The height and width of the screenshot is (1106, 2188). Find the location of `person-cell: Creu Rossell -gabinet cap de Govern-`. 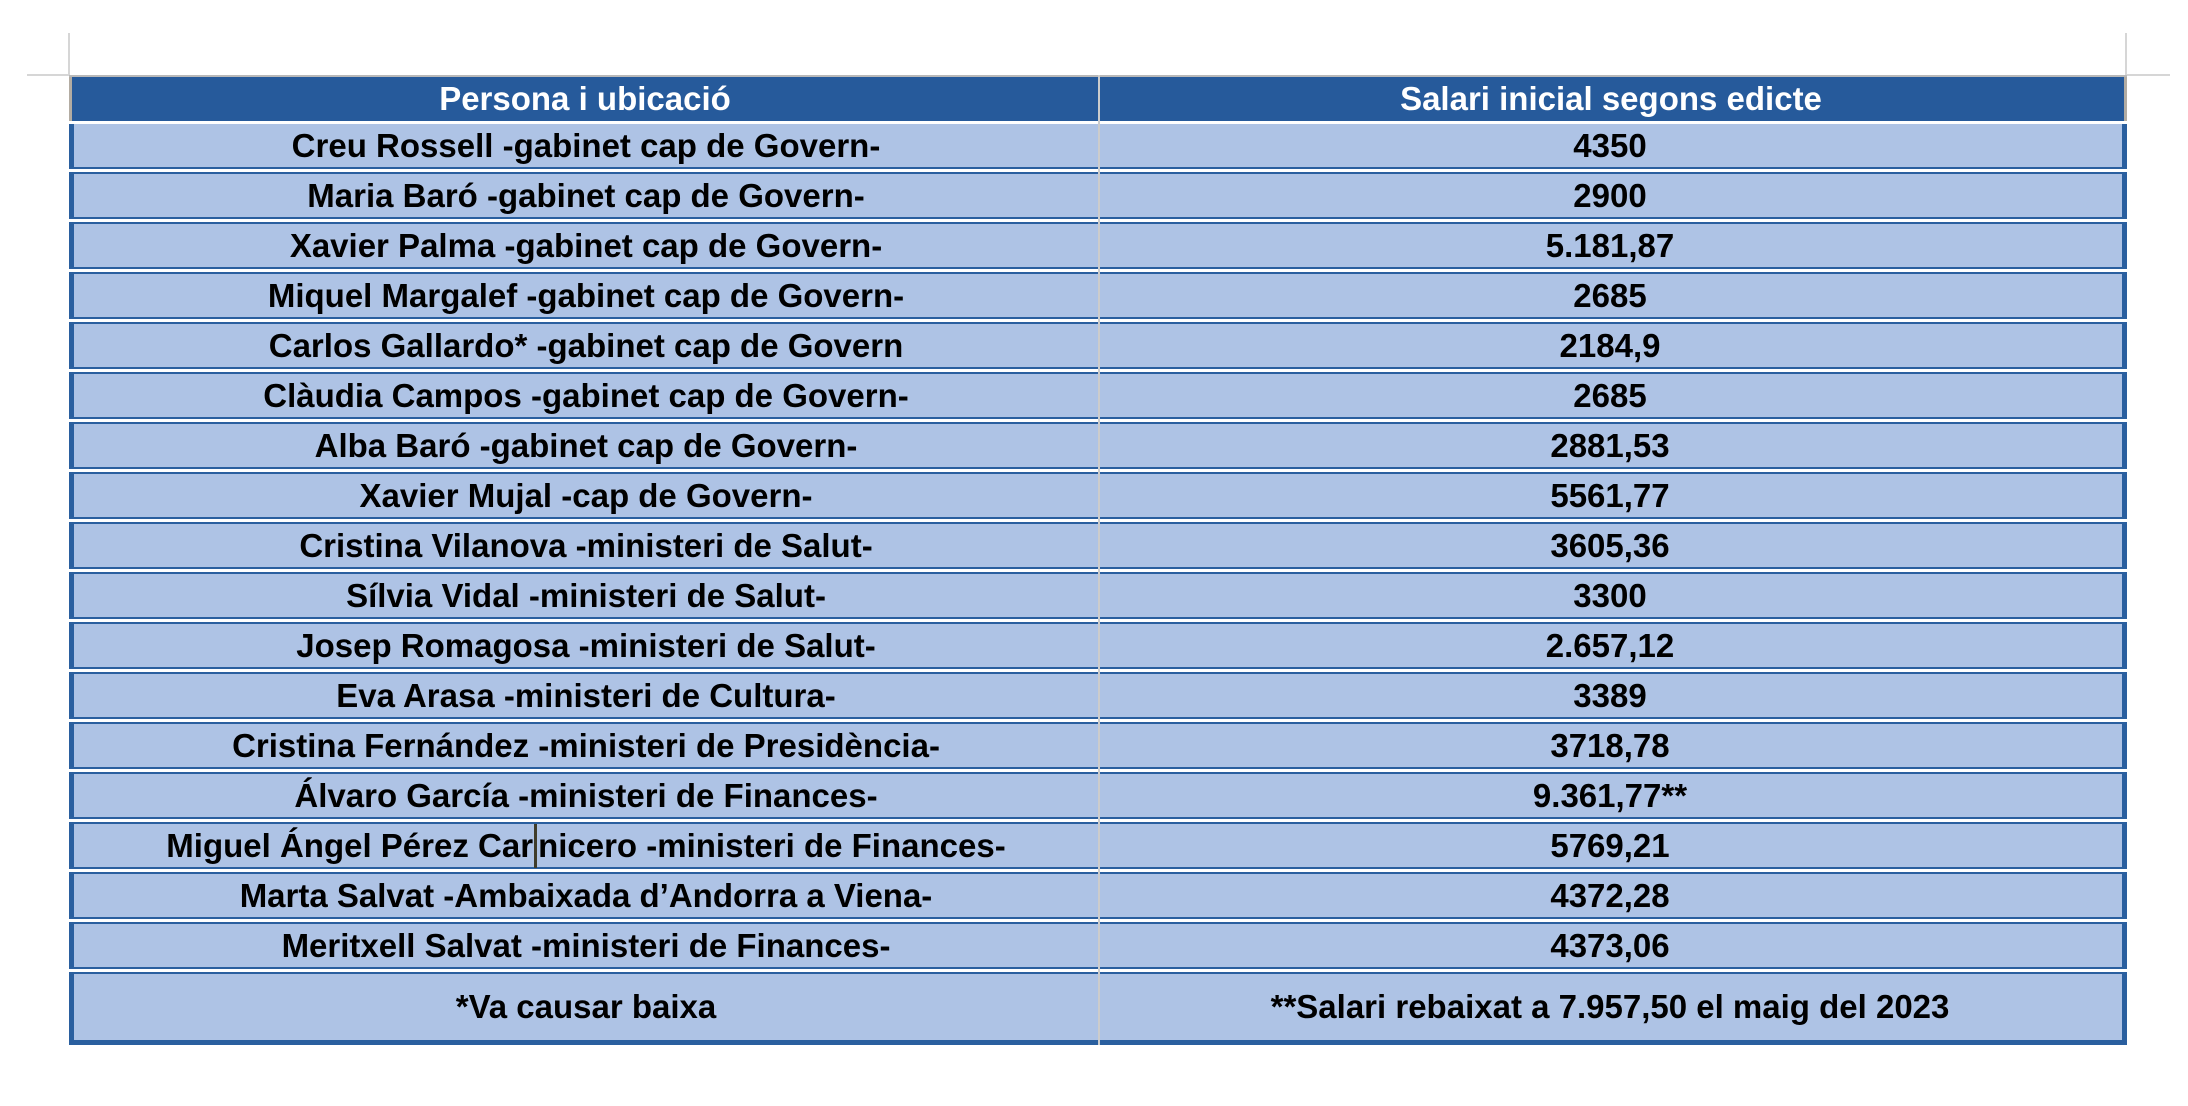

person-cell: Creu Rossell -gabinet cap de Govern- is located at coordinates (586, 145).